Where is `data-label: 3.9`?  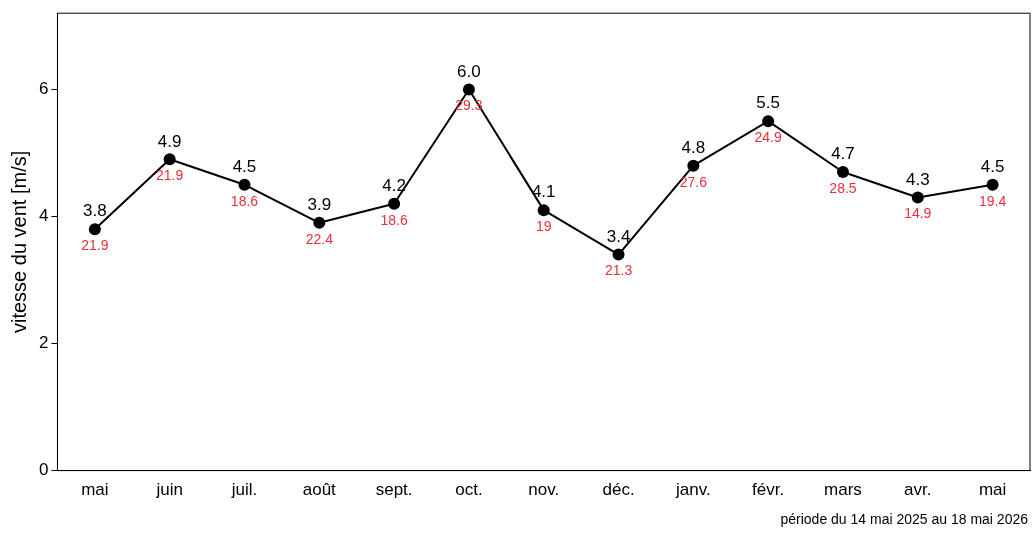
data-label: 3.9 is located at coordinates (319, 205).